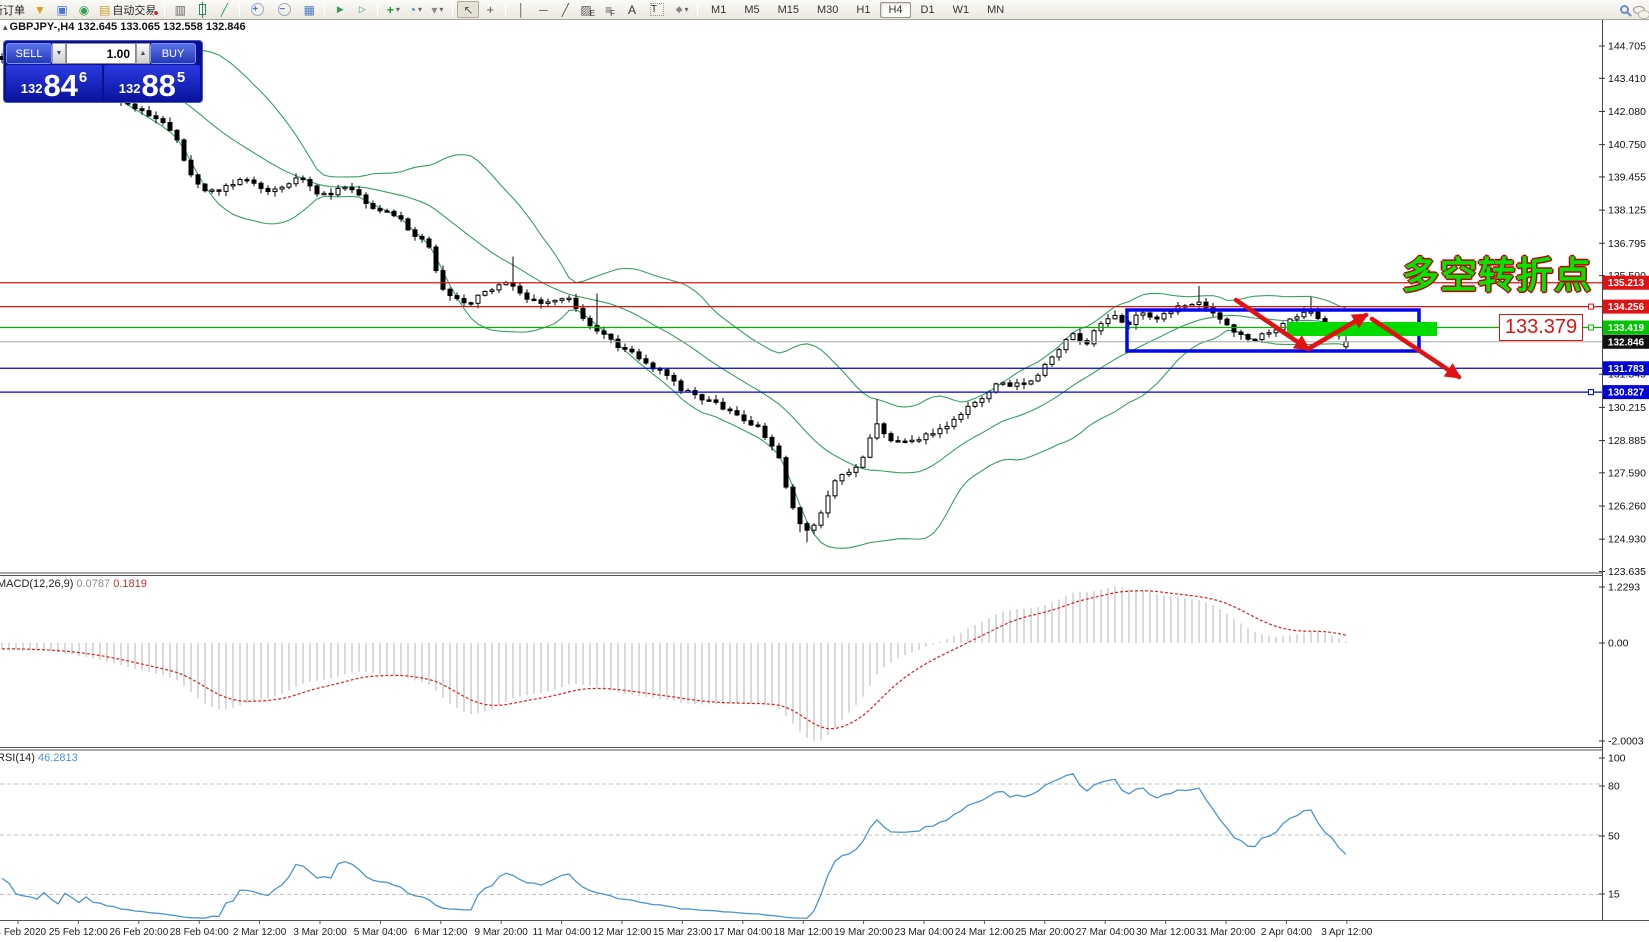 This screenshot has height=942, width=1649. I want to click on volume-decrease-button: ▼, so click(59, 53).